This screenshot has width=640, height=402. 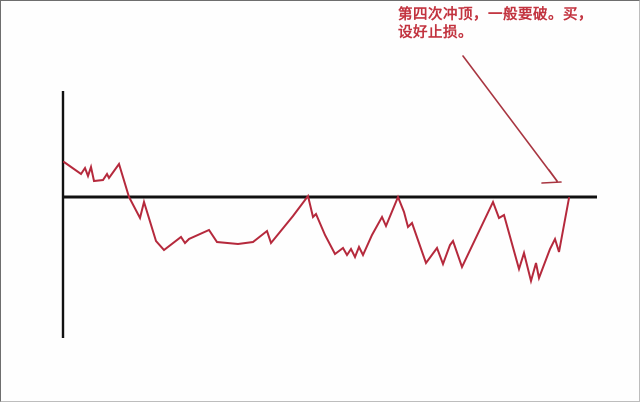 I want to click on annotation-arrow-shaft, so click(x=510, y=118).